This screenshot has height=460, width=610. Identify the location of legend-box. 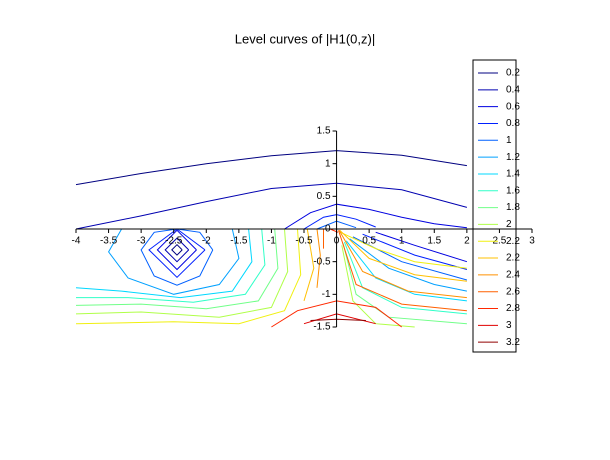
(494, 206).